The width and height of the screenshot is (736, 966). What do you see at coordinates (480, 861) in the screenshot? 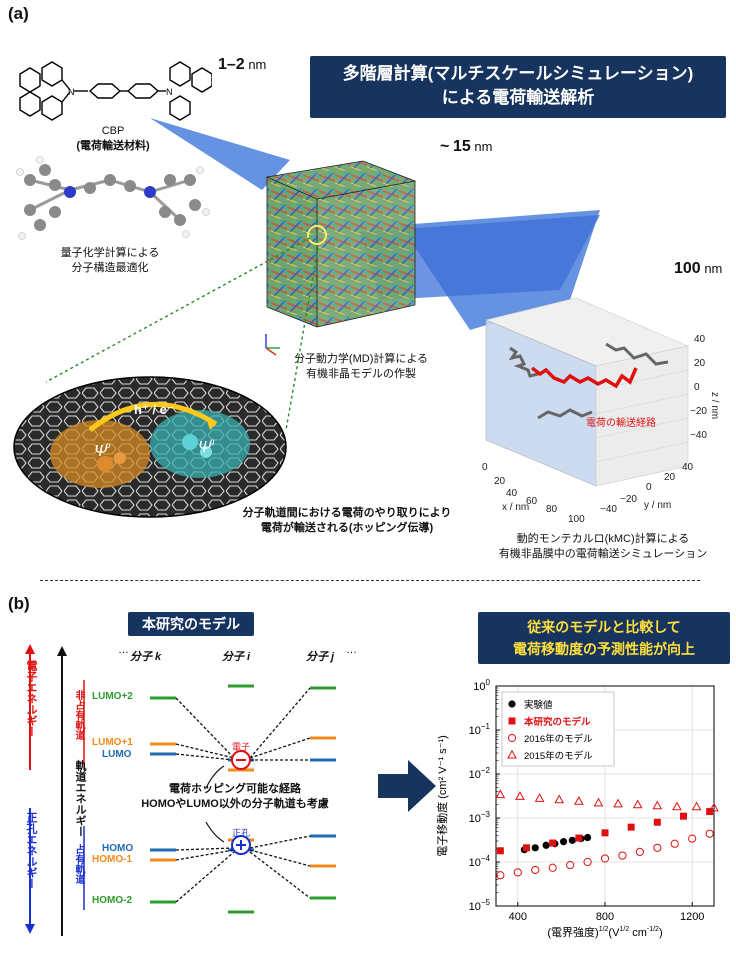
I see `y-tick-label: 10⁻⁴` at bounding box center [480, 861].